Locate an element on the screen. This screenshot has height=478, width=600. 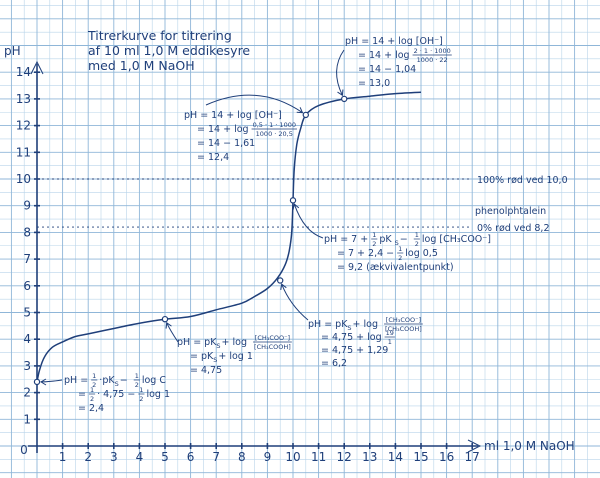
x-tick-label: 9 is located at coordinates (268, 457).